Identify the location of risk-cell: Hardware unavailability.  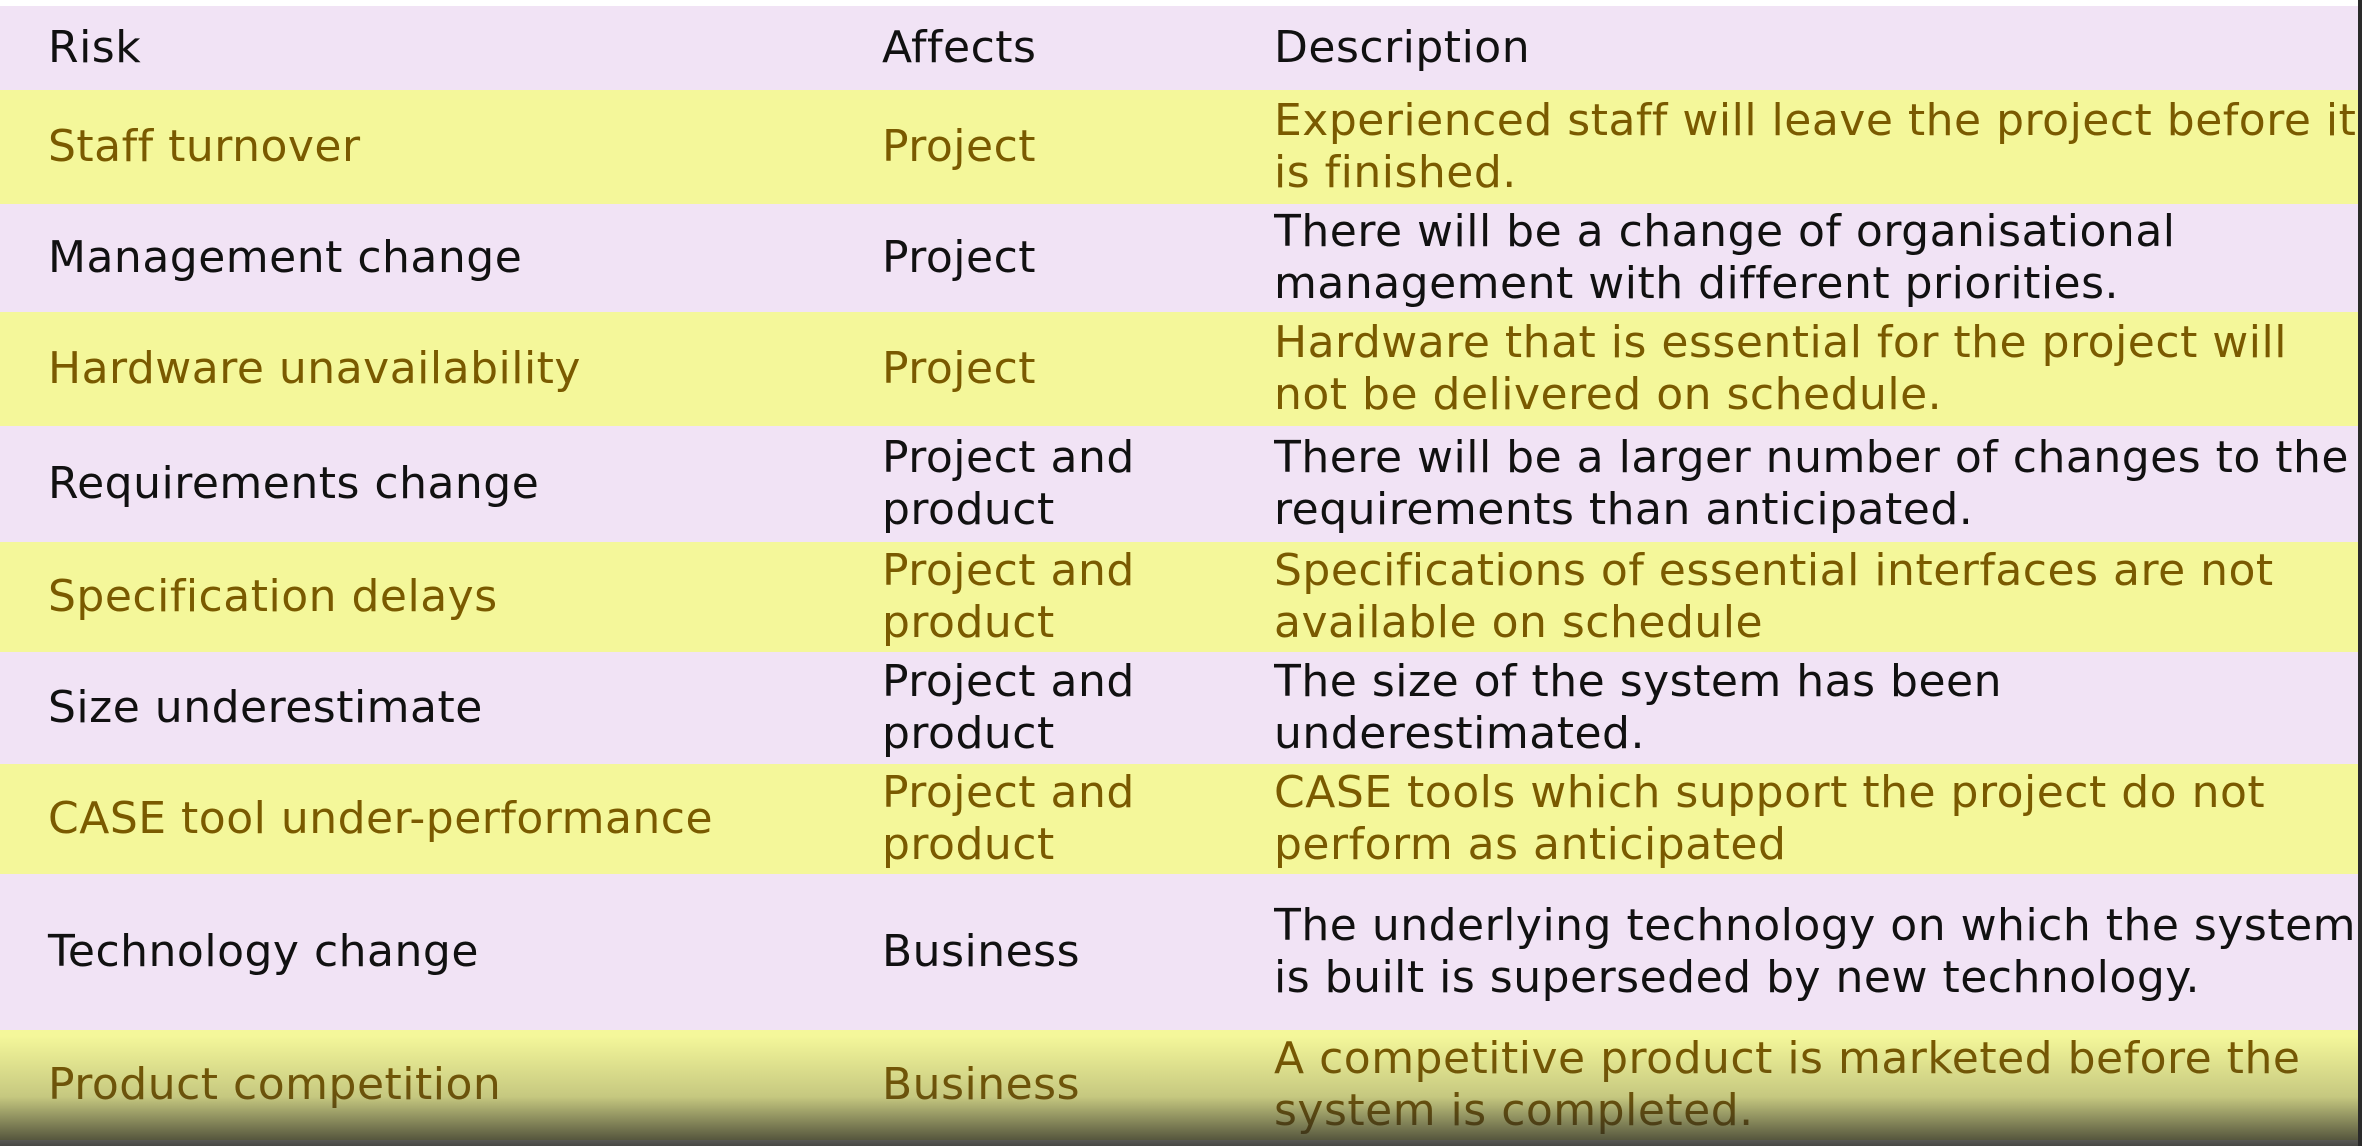
(314, 368).